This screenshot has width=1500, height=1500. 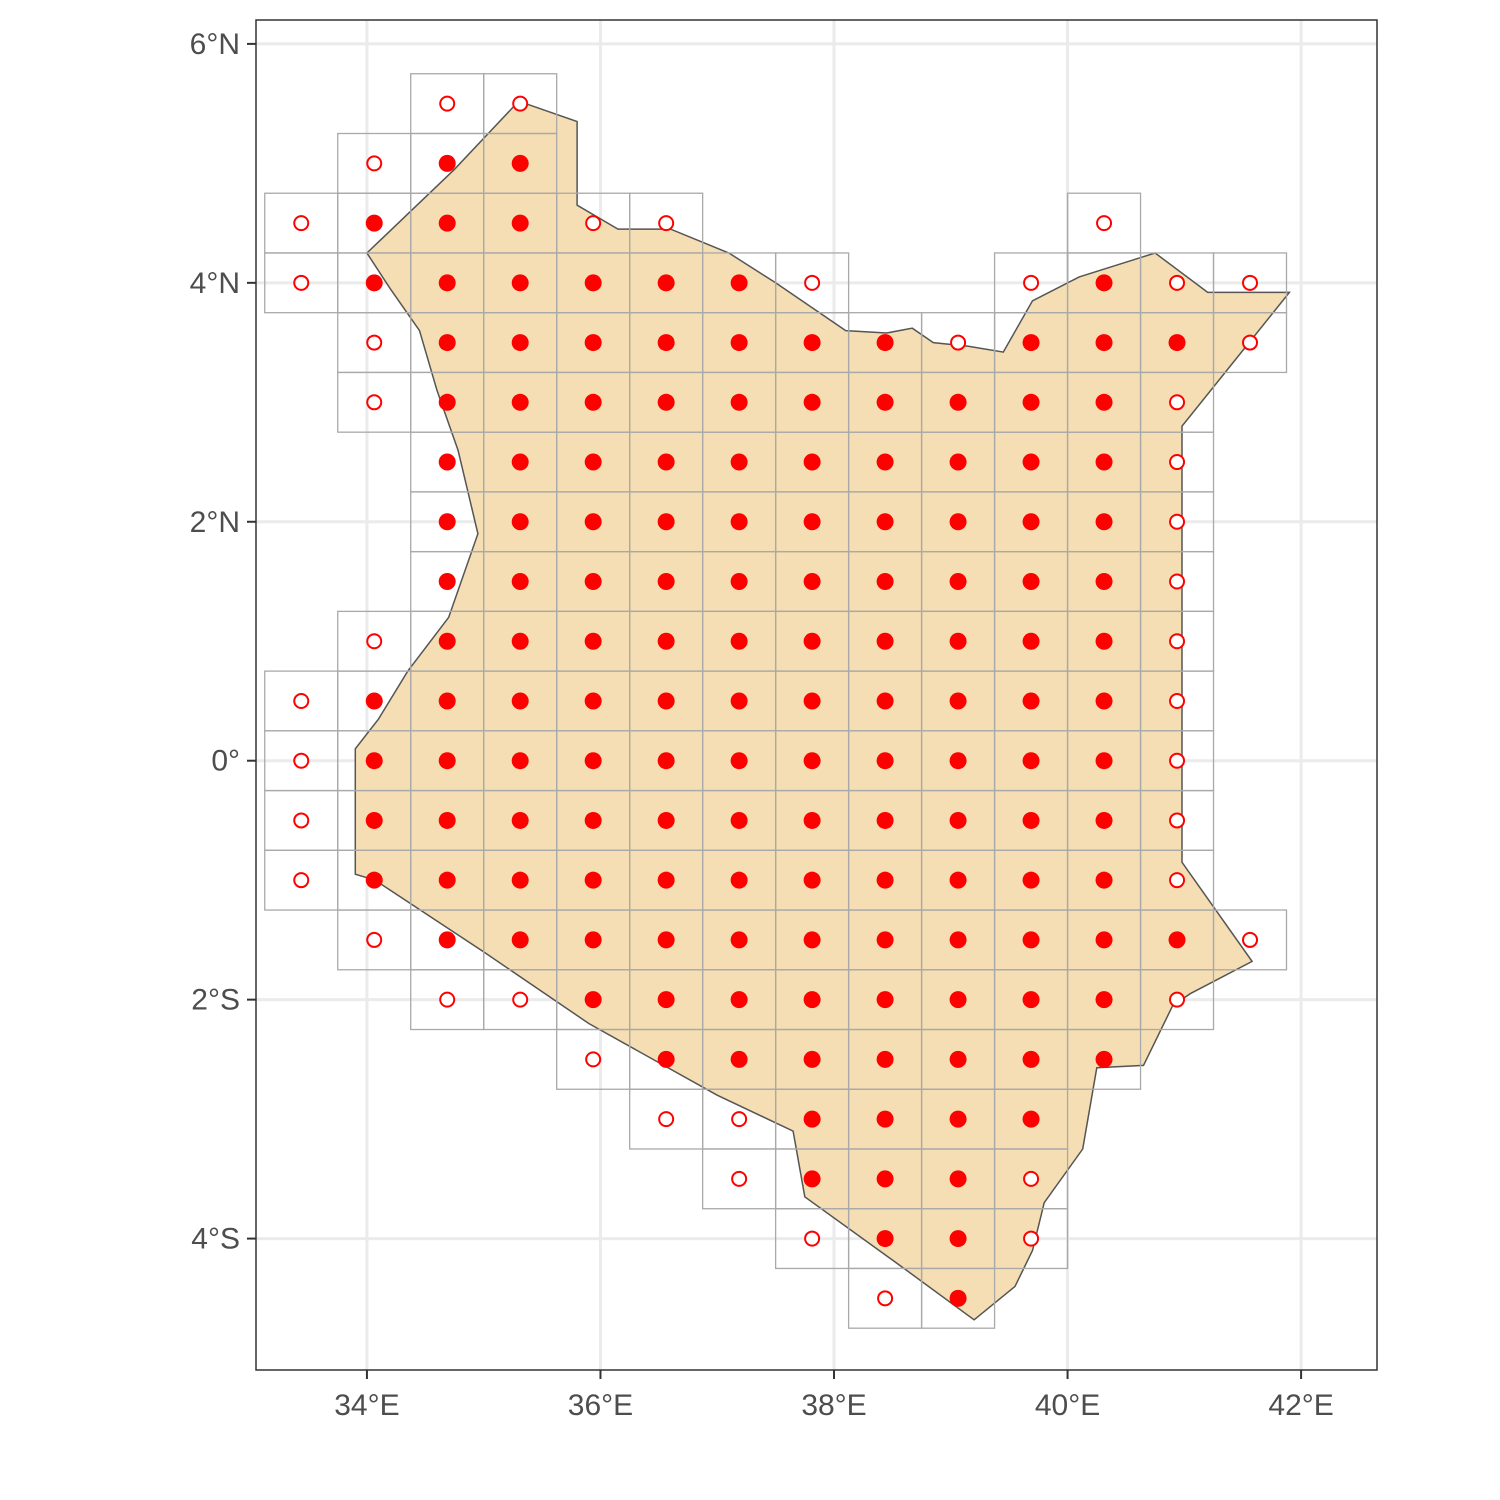 What do you see at coordinates (215, 283) in the screenshot?
I see `y-tick-label-1: 4°N` at bounding box center [215, 283].